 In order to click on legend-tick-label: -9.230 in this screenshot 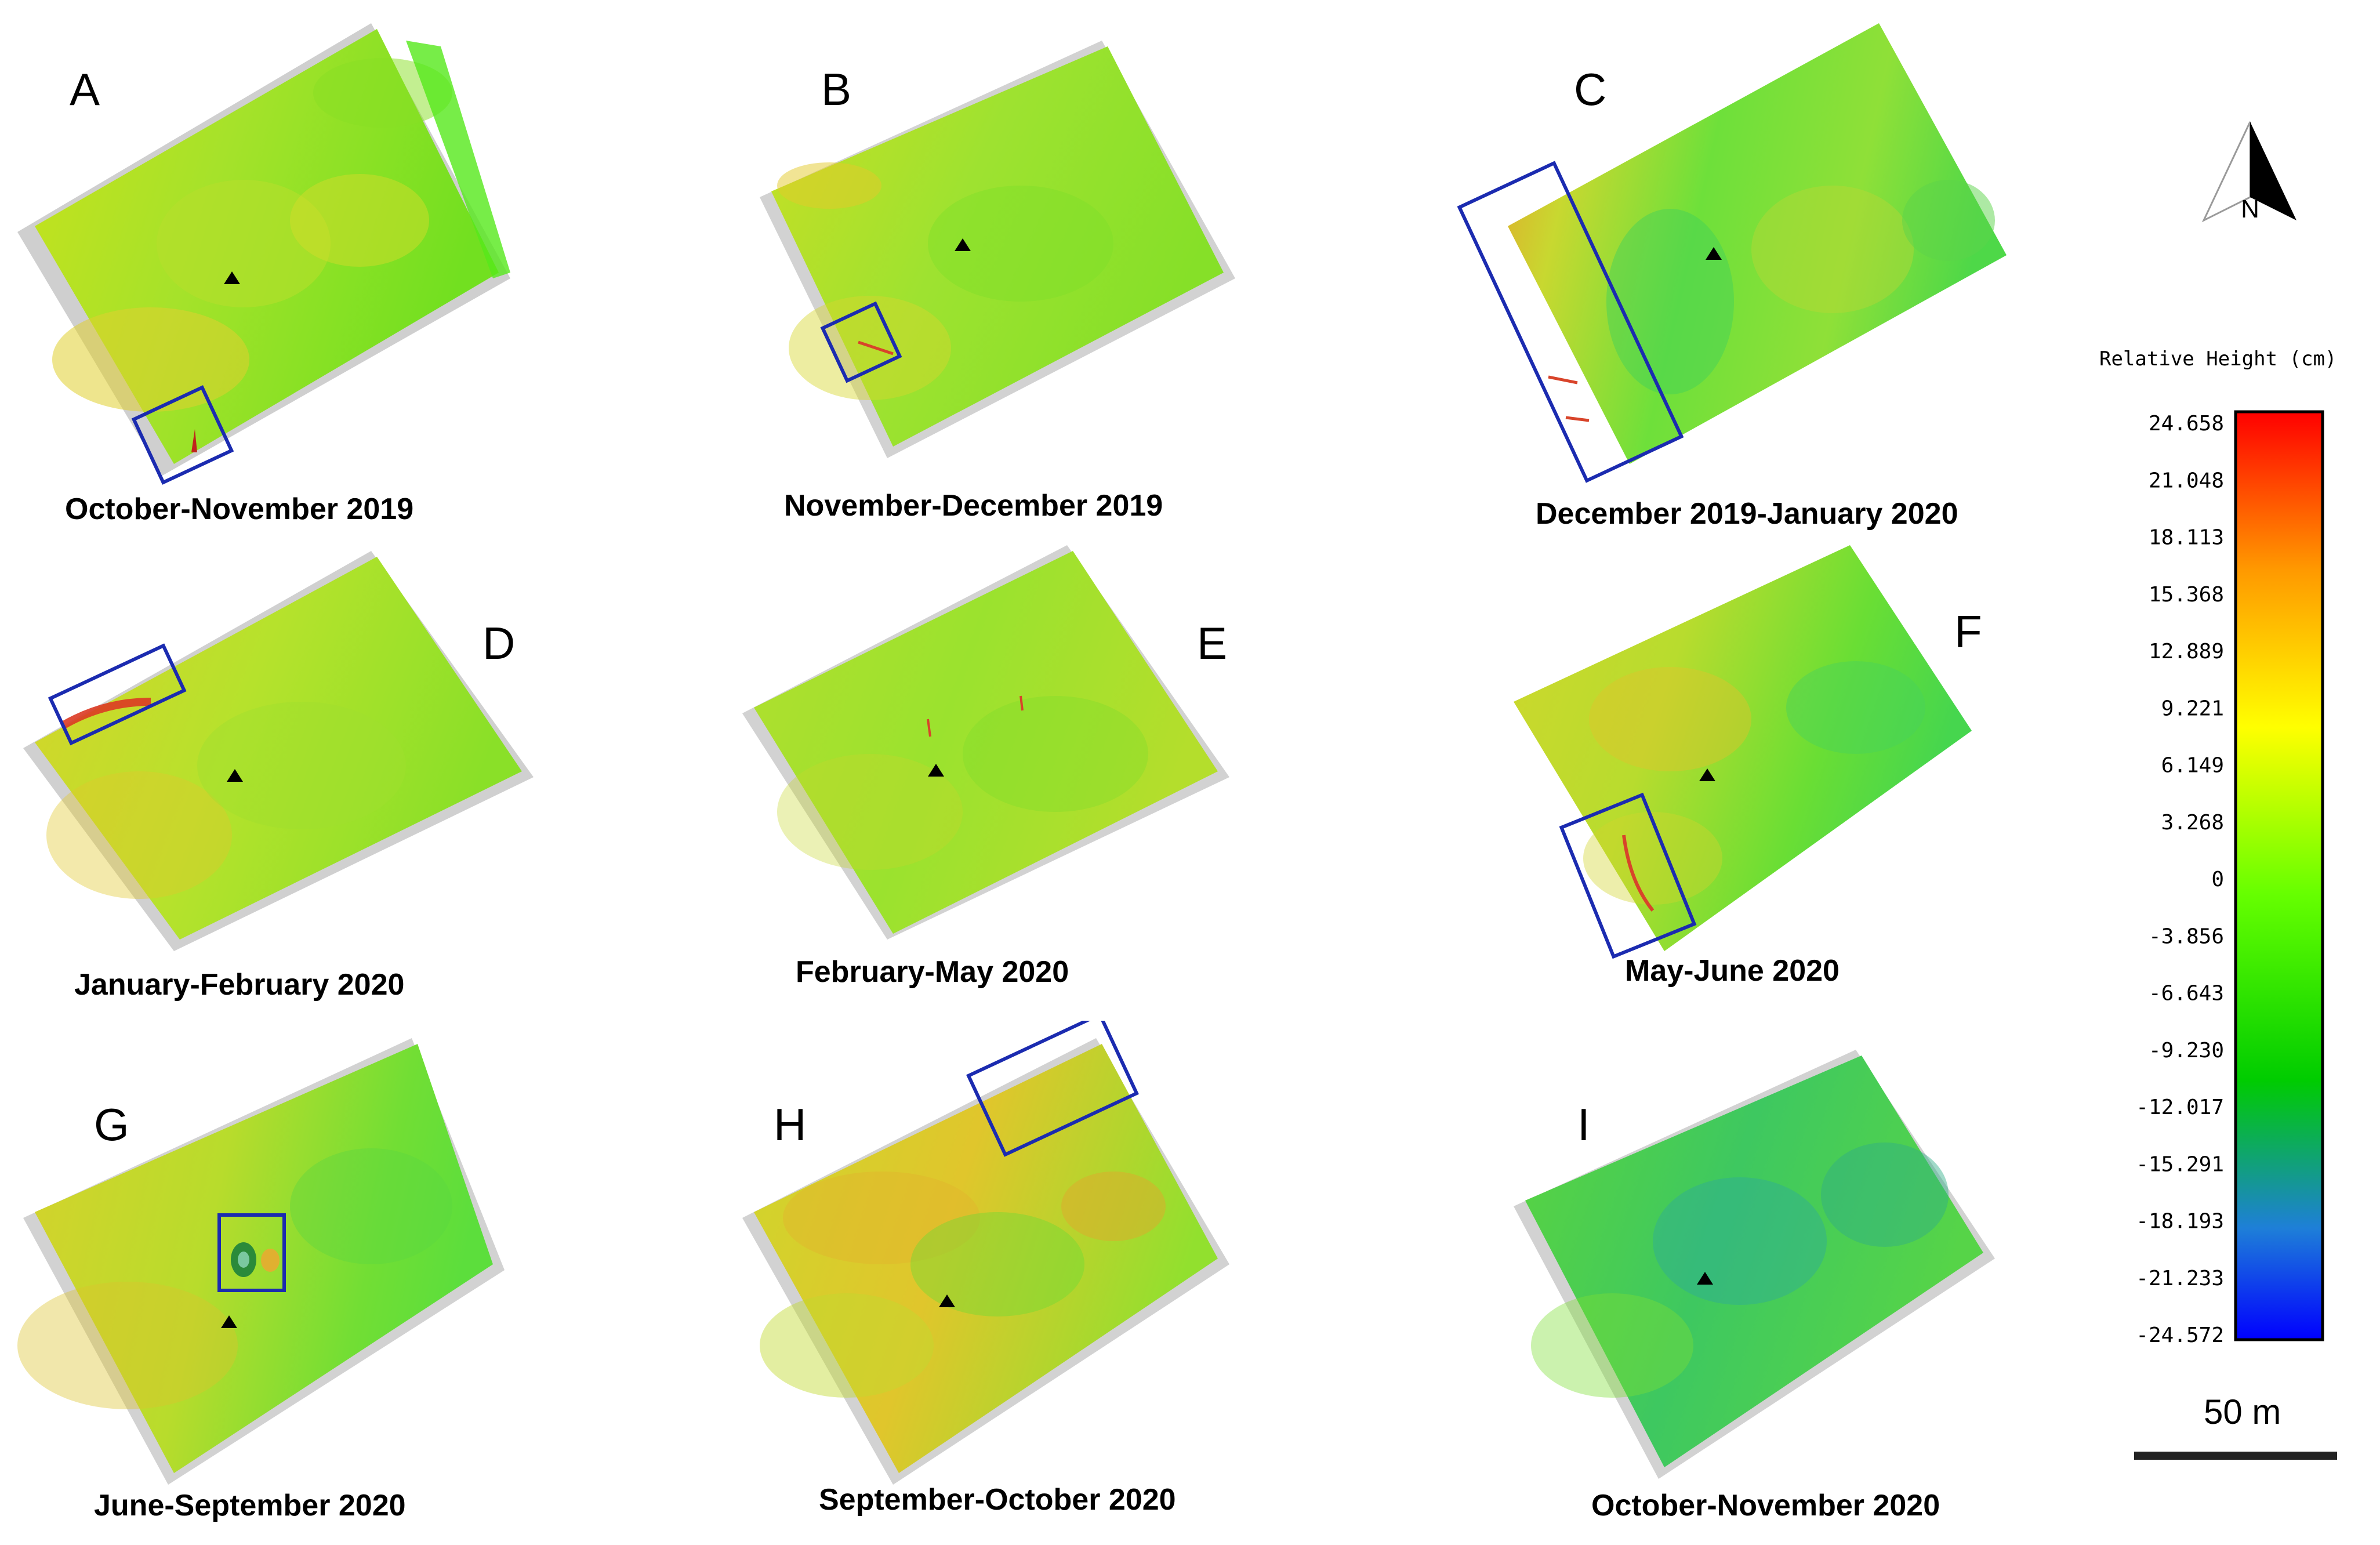, I will do `click(2187, 1050)`.